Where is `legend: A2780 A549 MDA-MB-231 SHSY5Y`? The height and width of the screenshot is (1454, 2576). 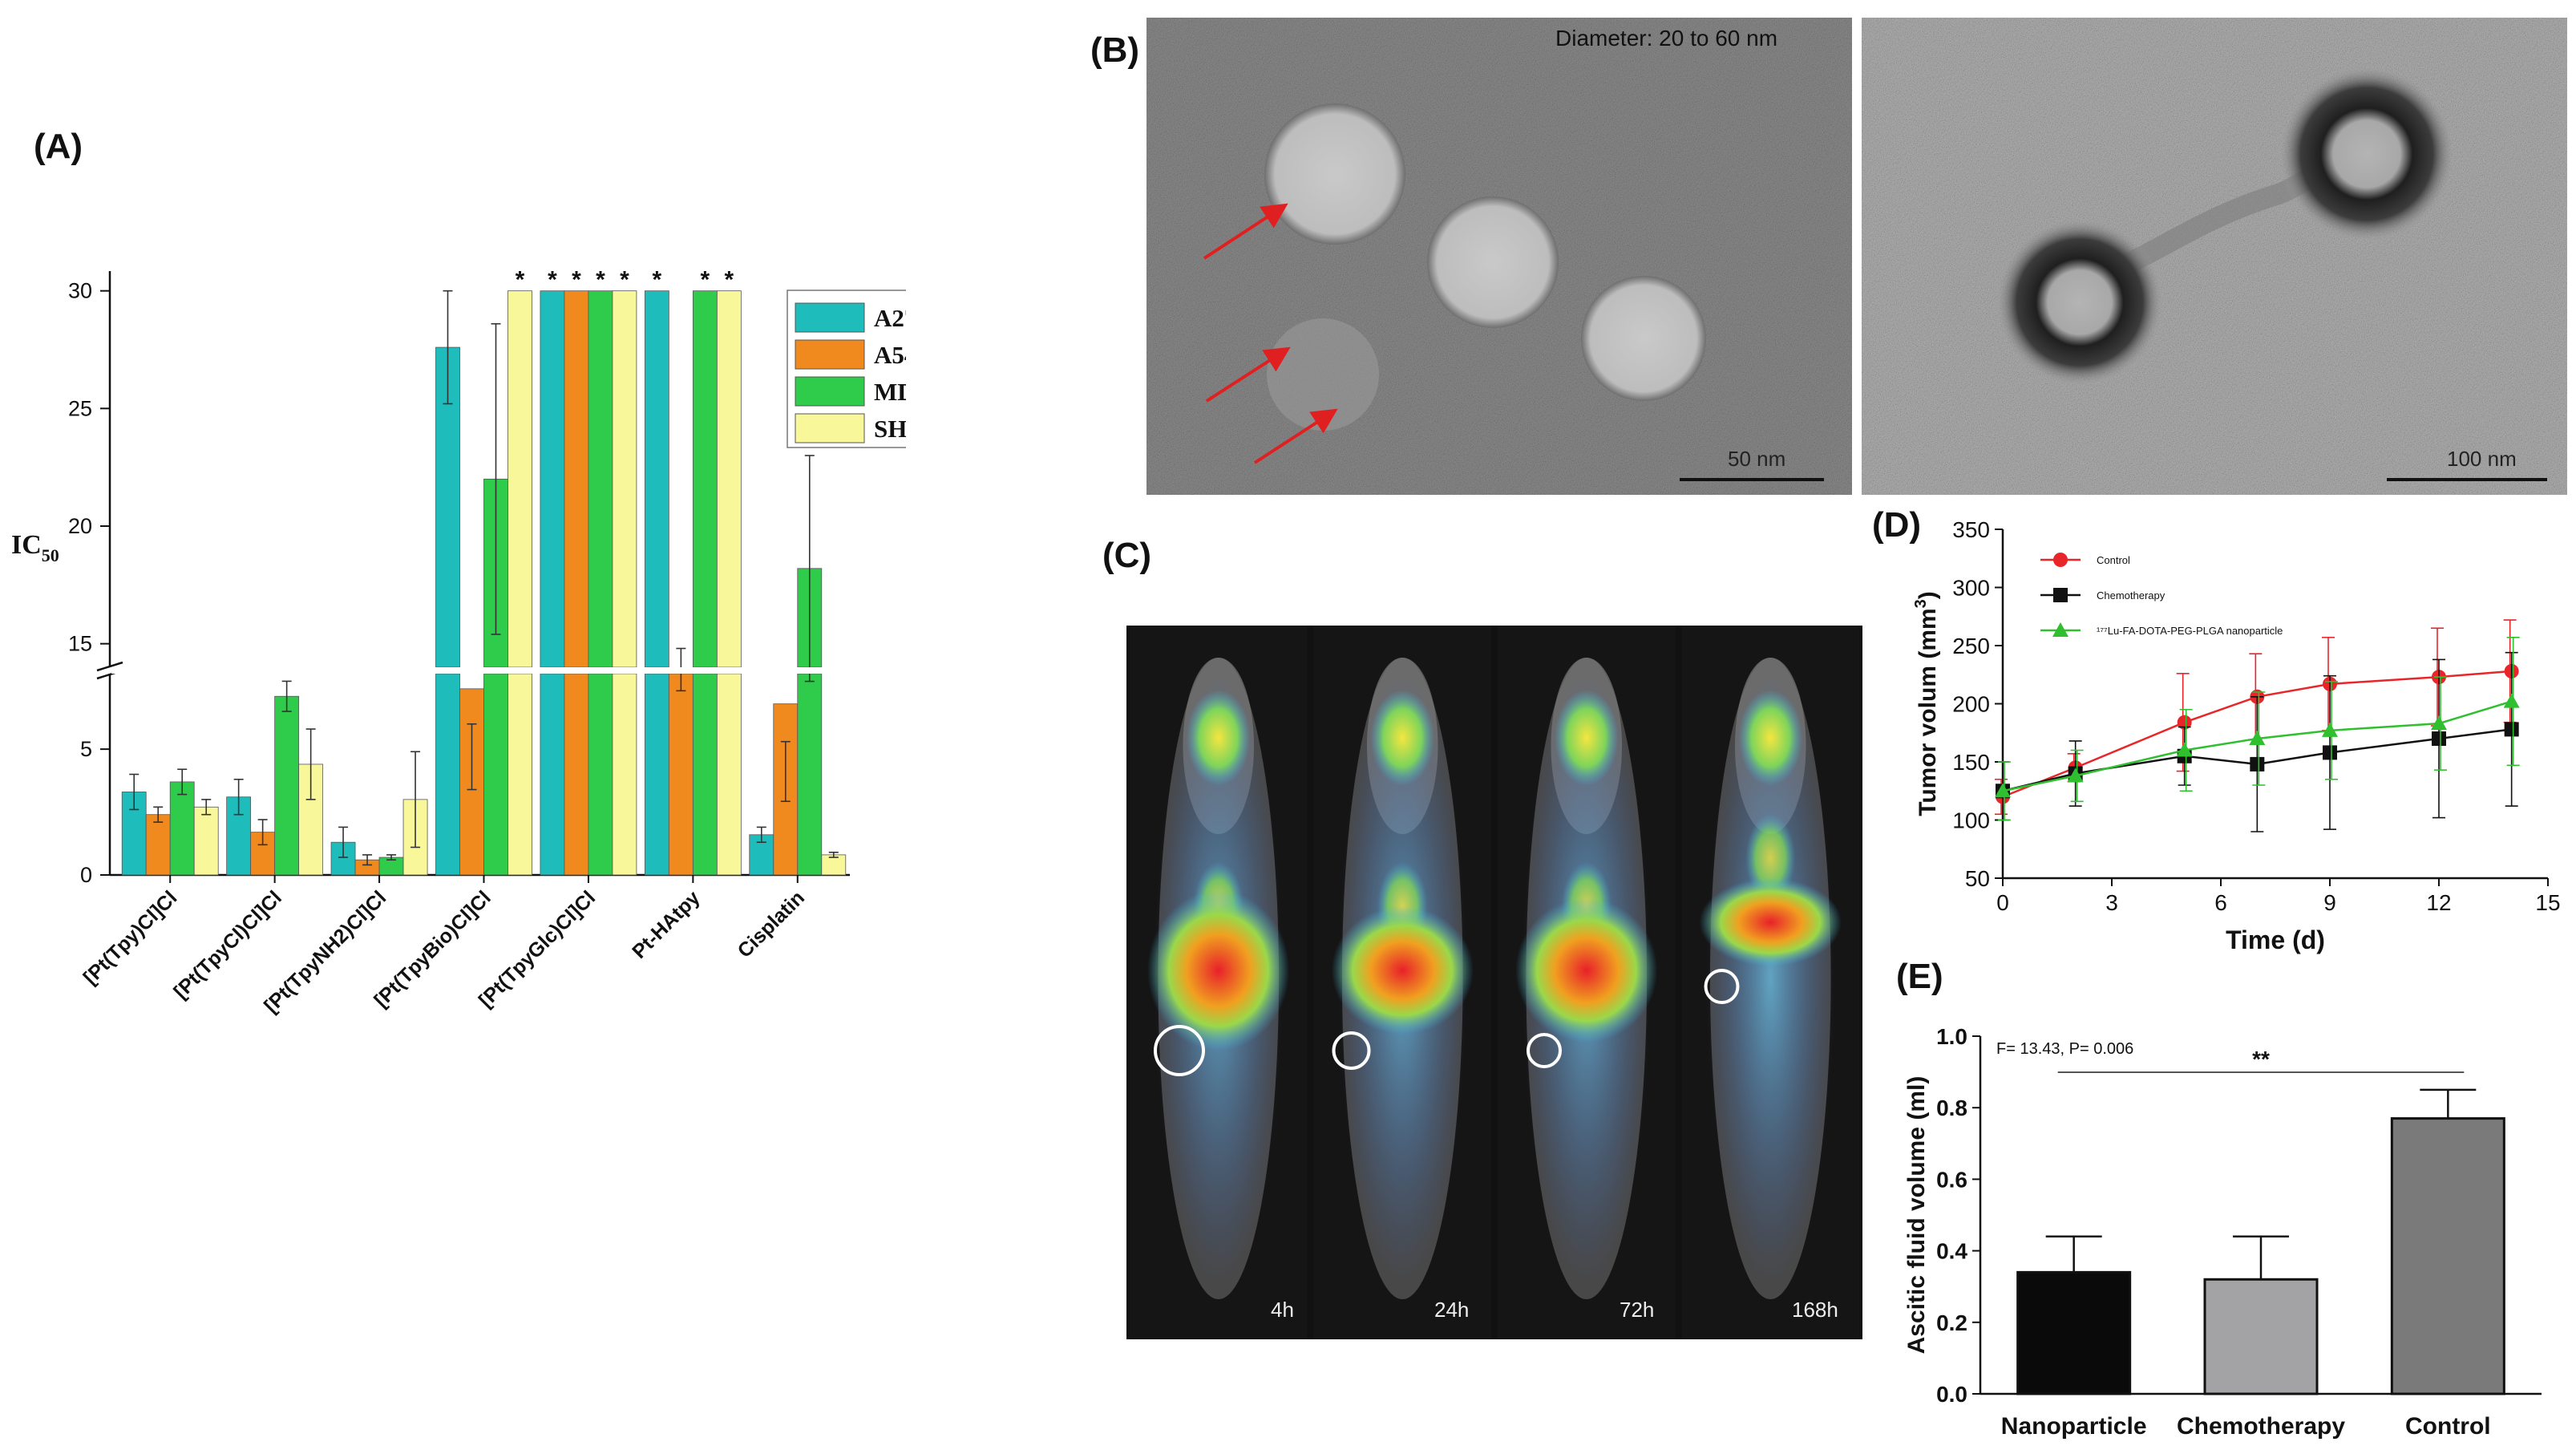
legend: A2780 A549 MDA-MB-231 SHSY5Y is located at coordinates (846, 369).